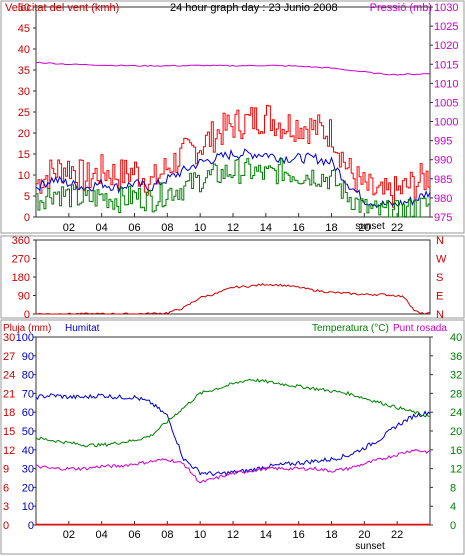 The height and width of the screenshot is (556, 465). I want to click on panel3-rain-ticks: 0 3 6 9 12 15 18 21 24 27 30, so click(9, 432).